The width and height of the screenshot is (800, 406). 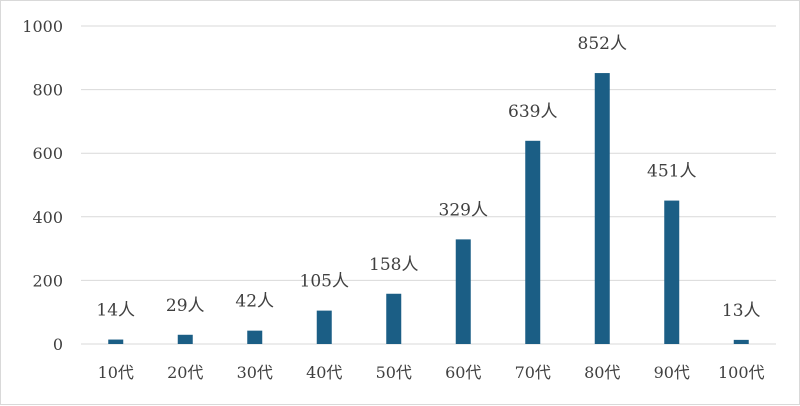 What do you see at coordinates (116, 372) in the screenshot?
I see `x-tick-label: 10代` at bounding box center [116, 372].